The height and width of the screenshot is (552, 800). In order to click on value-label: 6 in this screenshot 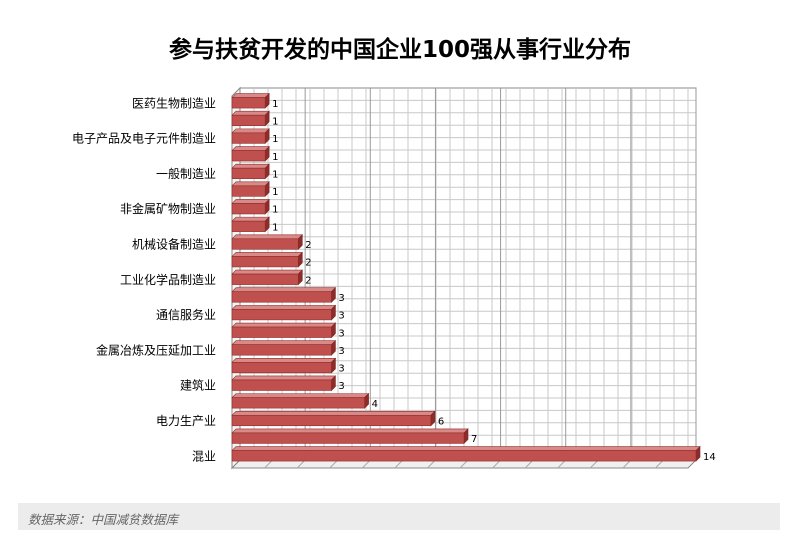, I will do `click(441, 422)`.